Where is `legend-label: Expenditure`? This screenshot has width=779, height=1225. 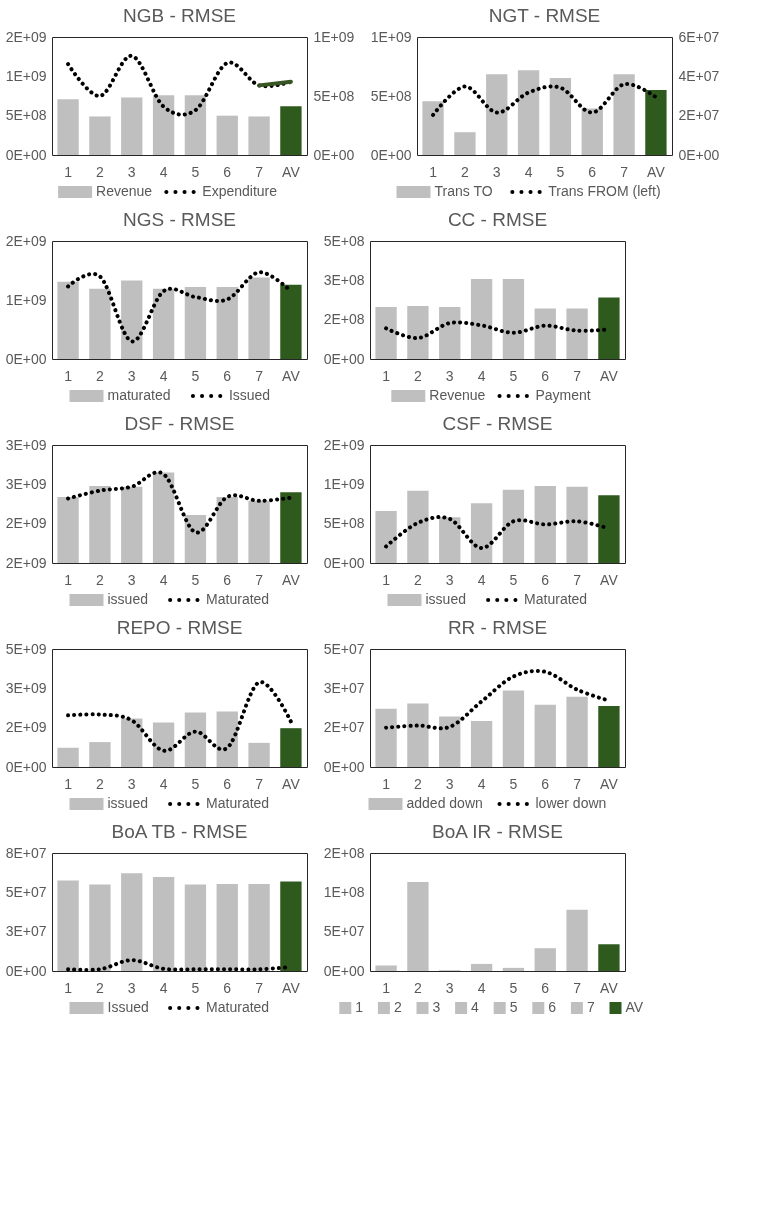
legend-label: Expenditure is located at coordinates (240, 191).